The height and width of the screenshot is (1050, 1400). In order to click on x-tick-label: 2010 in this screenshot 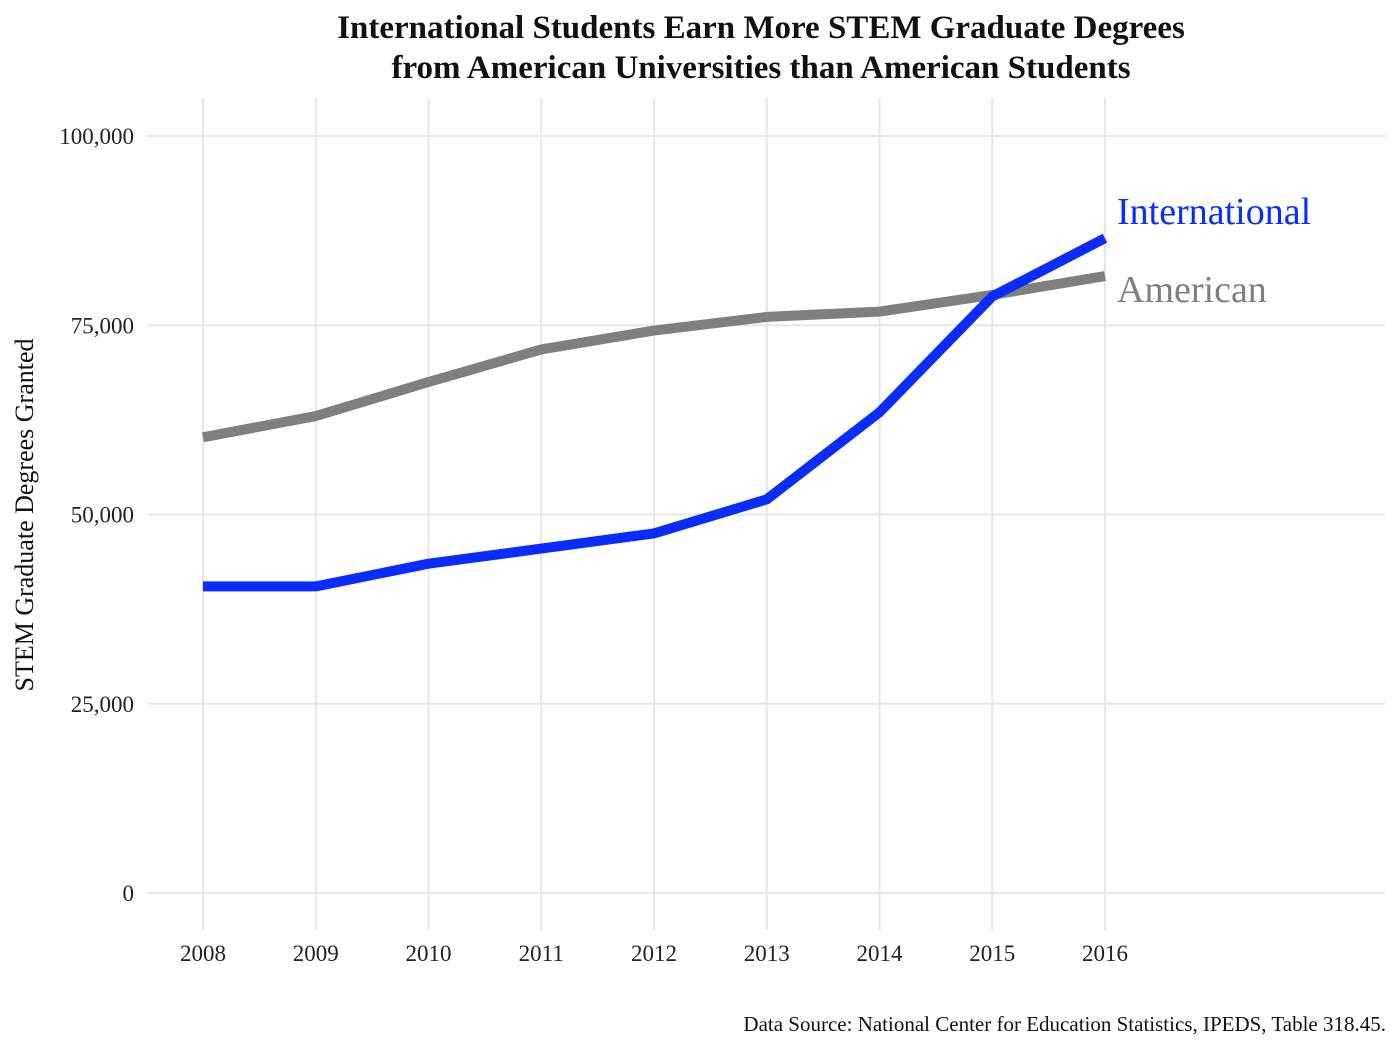, I will do `click(429, 953)`.